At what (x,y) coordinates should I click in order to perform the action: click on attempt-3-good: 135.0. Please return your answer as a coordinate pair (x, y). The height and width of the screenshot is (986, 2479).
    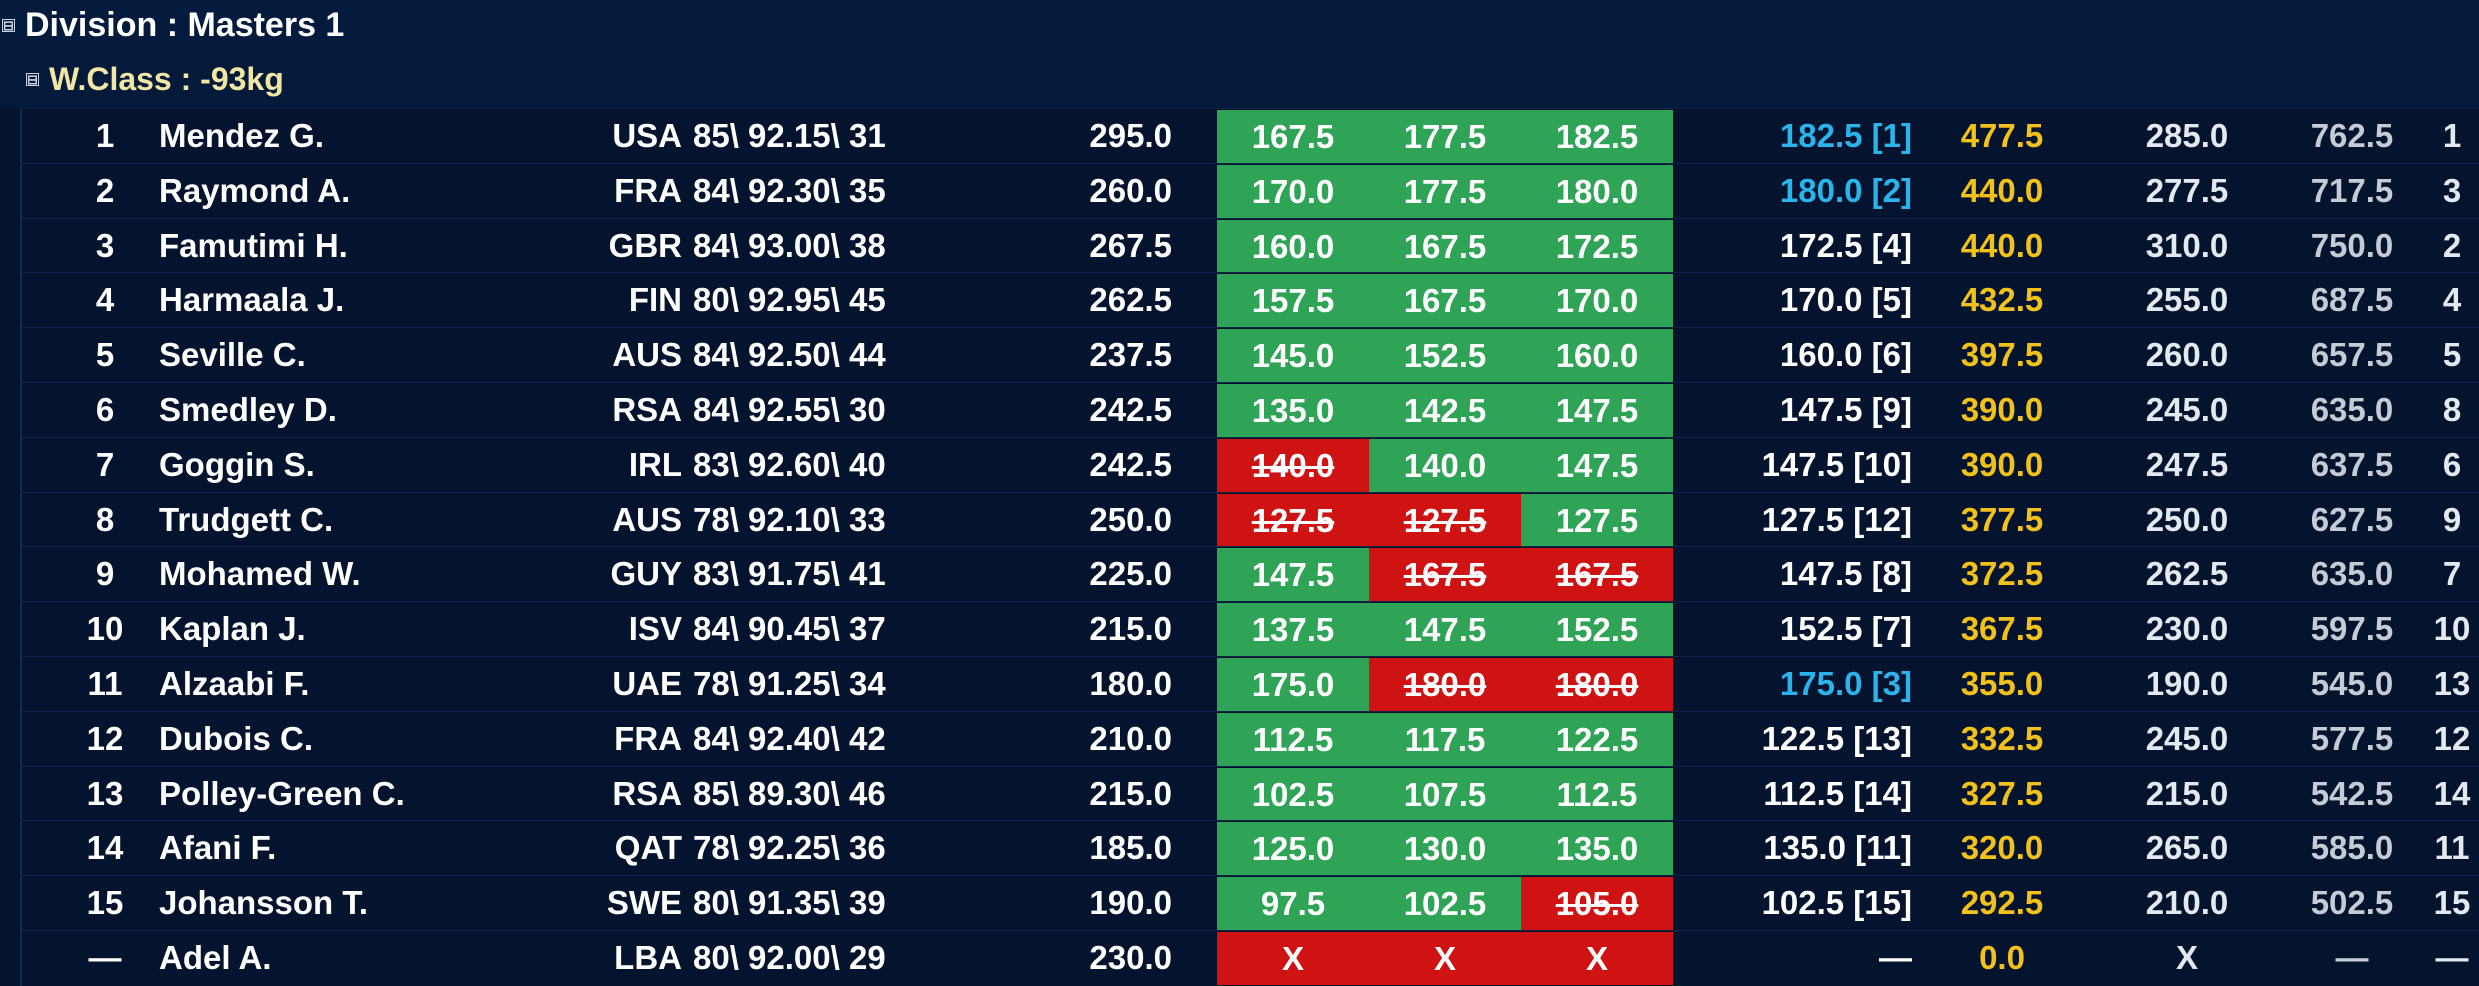
    Looking at the image, I should click on (1597, 849).